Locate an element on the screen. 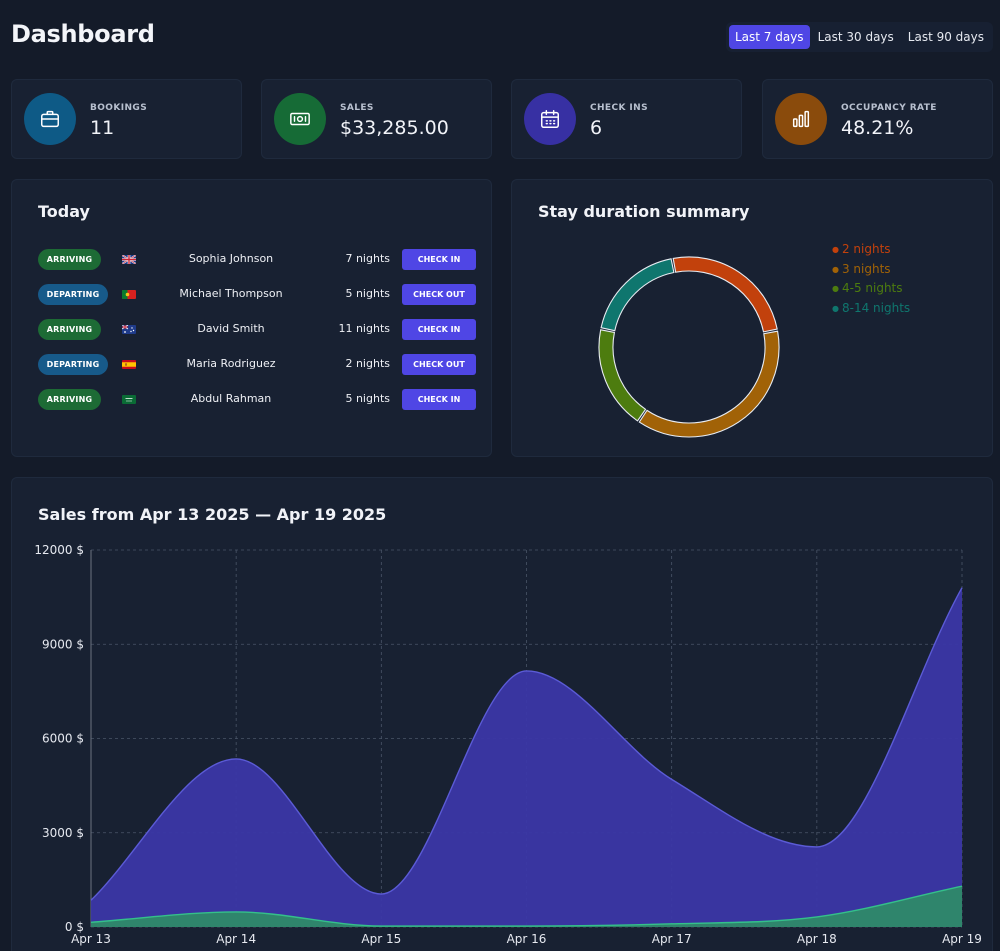 Image resolution: width=1000 pixels, height=951 pixels. stat-card-bookings: BOOKINGS 11 is located at coordinates (126, 119).